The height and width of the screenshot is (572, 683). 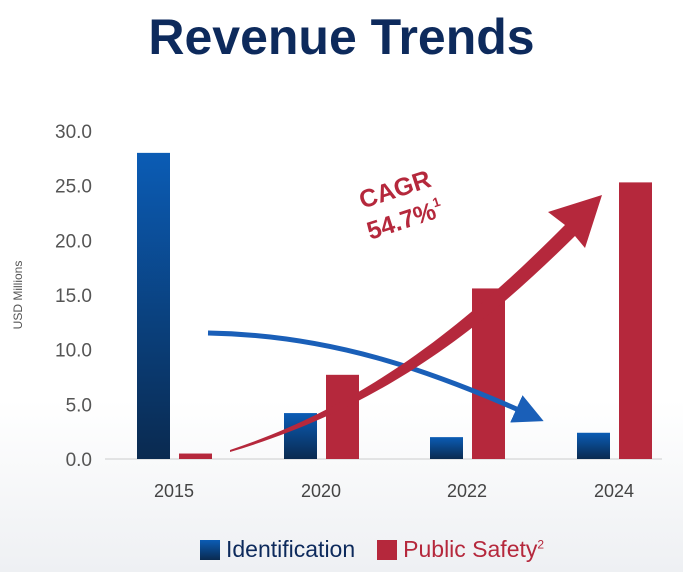 I want to click on bar-identification-2015, so click(x=153, y=305).